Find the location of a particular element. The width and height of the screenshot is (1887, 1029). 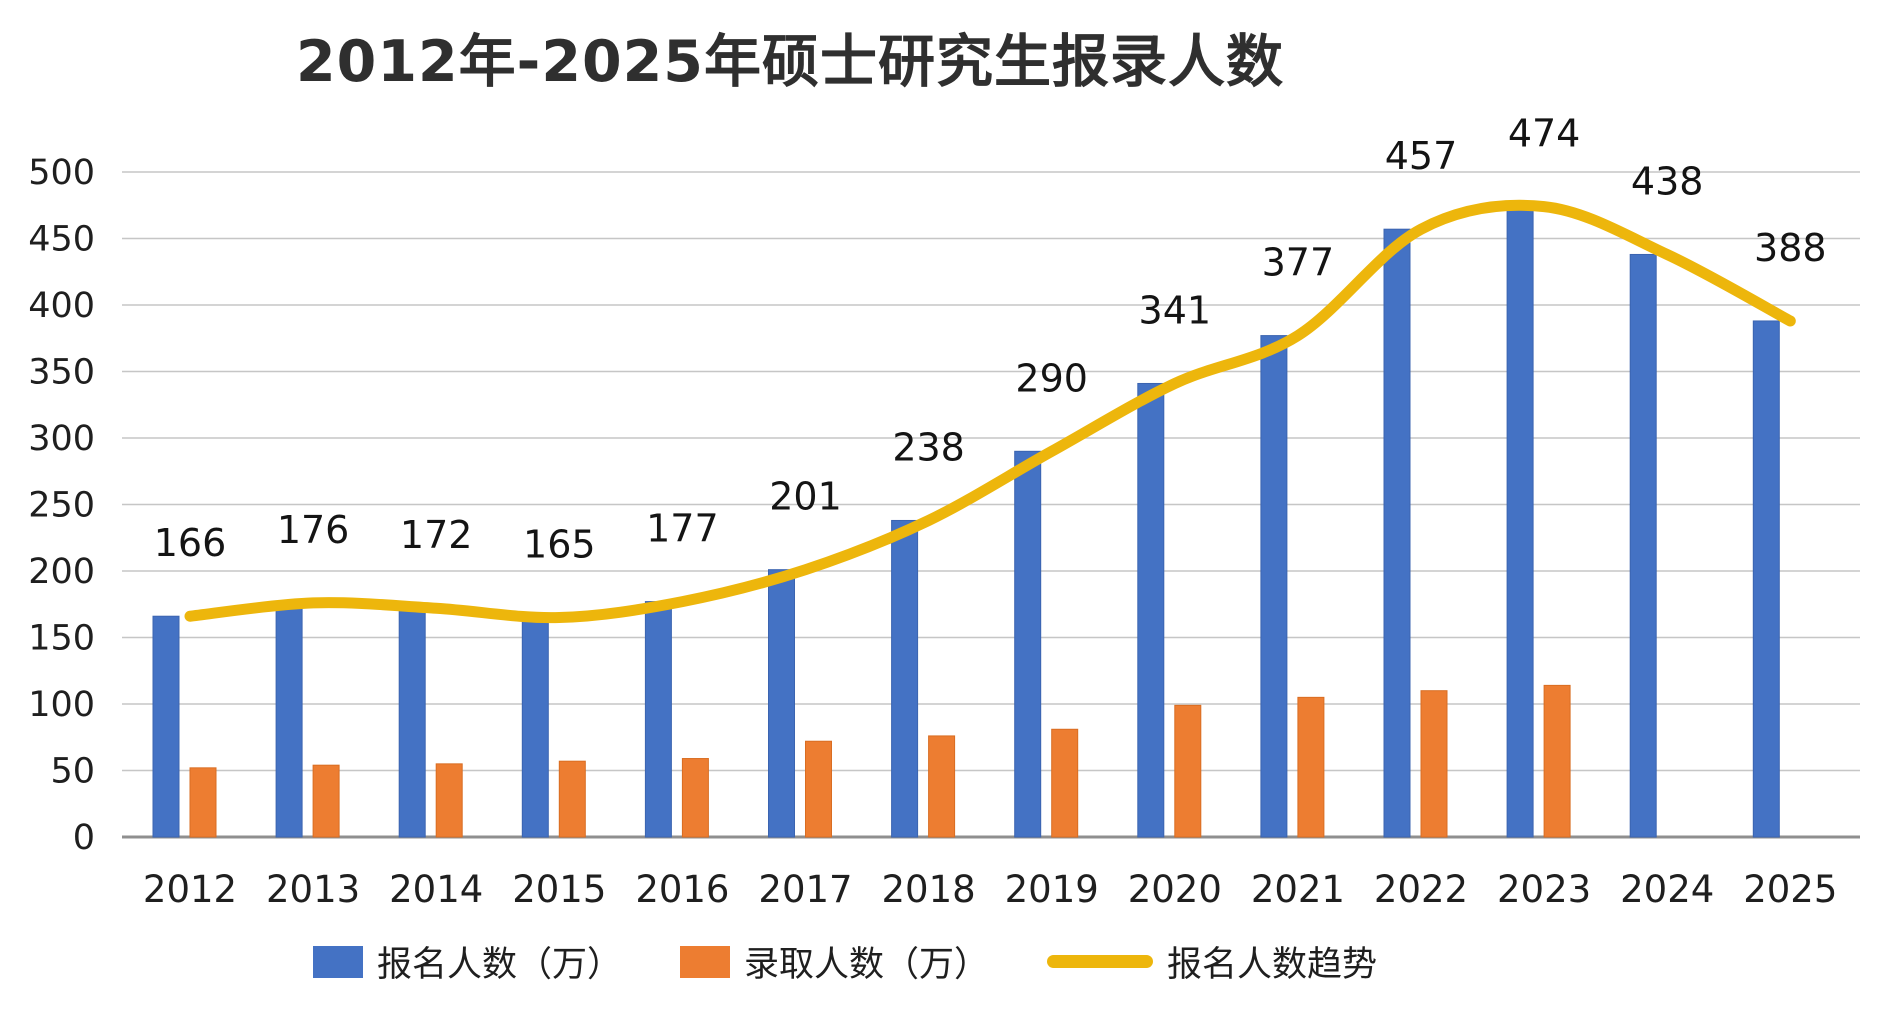

data-label: 238 is located at coordinates (928, 447).